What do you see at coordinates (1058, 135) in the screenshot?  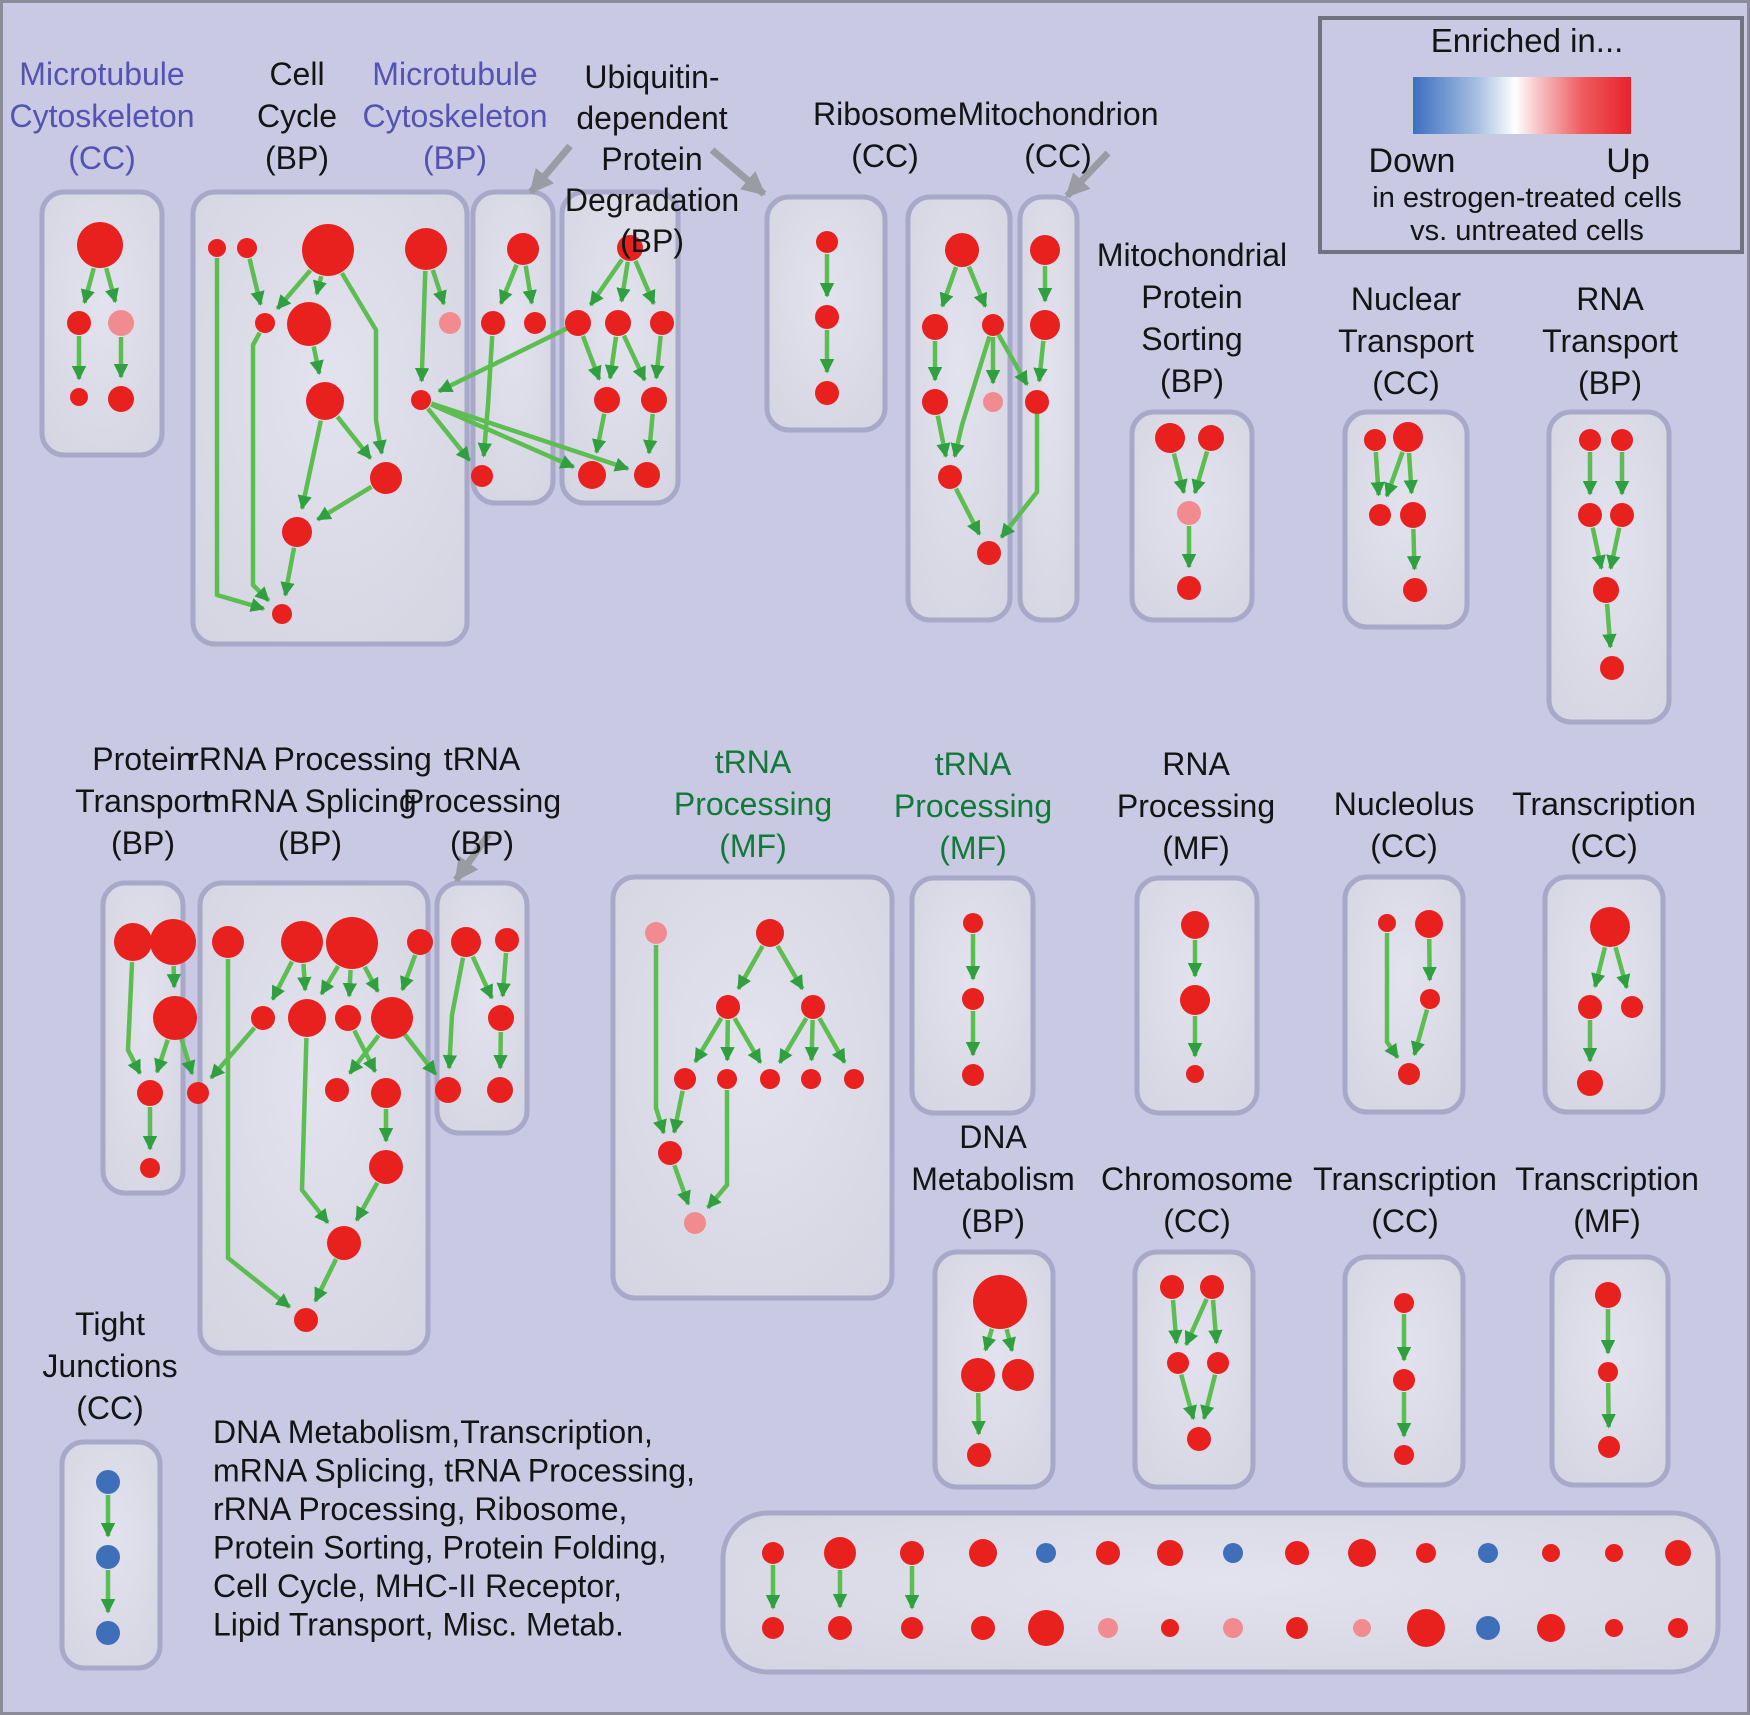 I see `group-label-mitochondrion-cc: Mitochondrion (CC)` at bounding box center [1058, 135].